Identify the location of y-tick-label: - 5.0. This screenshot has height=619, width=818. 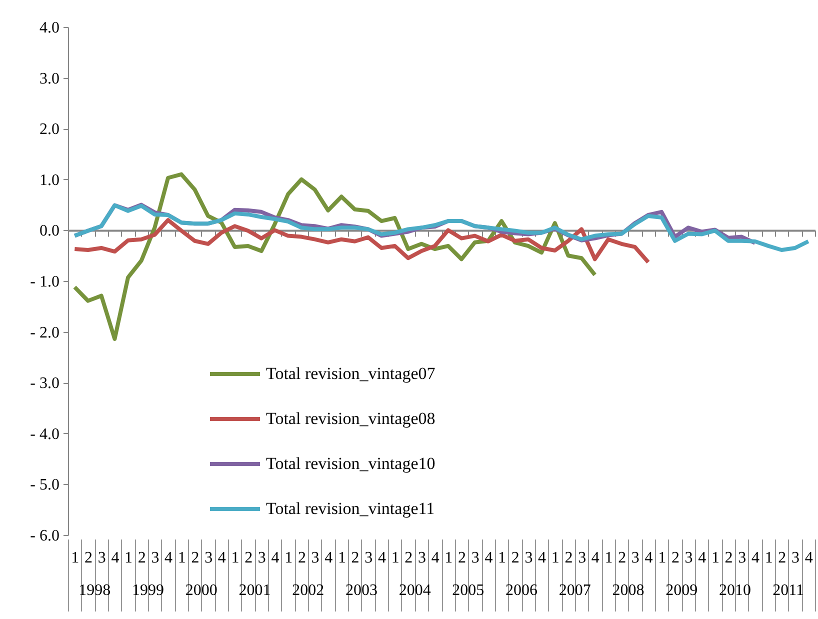
(45, 485).